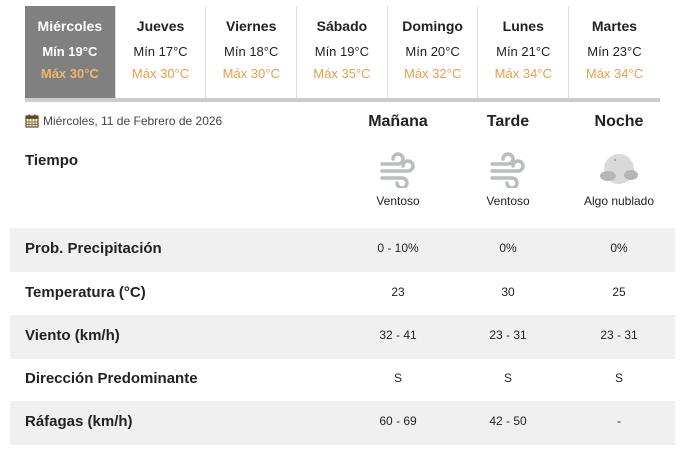 The width and height of the screenshot is (695, 460). What do you see at coordinates (618, 378) in the screenshot?
I see `value-noche: S` at bounding box center [618, 378].